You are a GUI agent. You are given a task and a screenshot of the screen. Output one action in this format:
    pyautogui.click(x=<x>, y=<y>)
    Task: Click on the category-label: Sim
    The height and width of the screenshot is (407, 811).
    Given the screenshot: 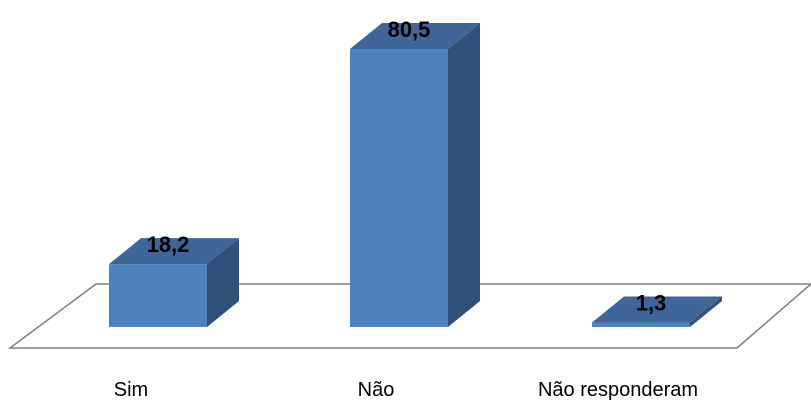 What is the action you would take?
    pyautogui.click(x=131, y=390)
    